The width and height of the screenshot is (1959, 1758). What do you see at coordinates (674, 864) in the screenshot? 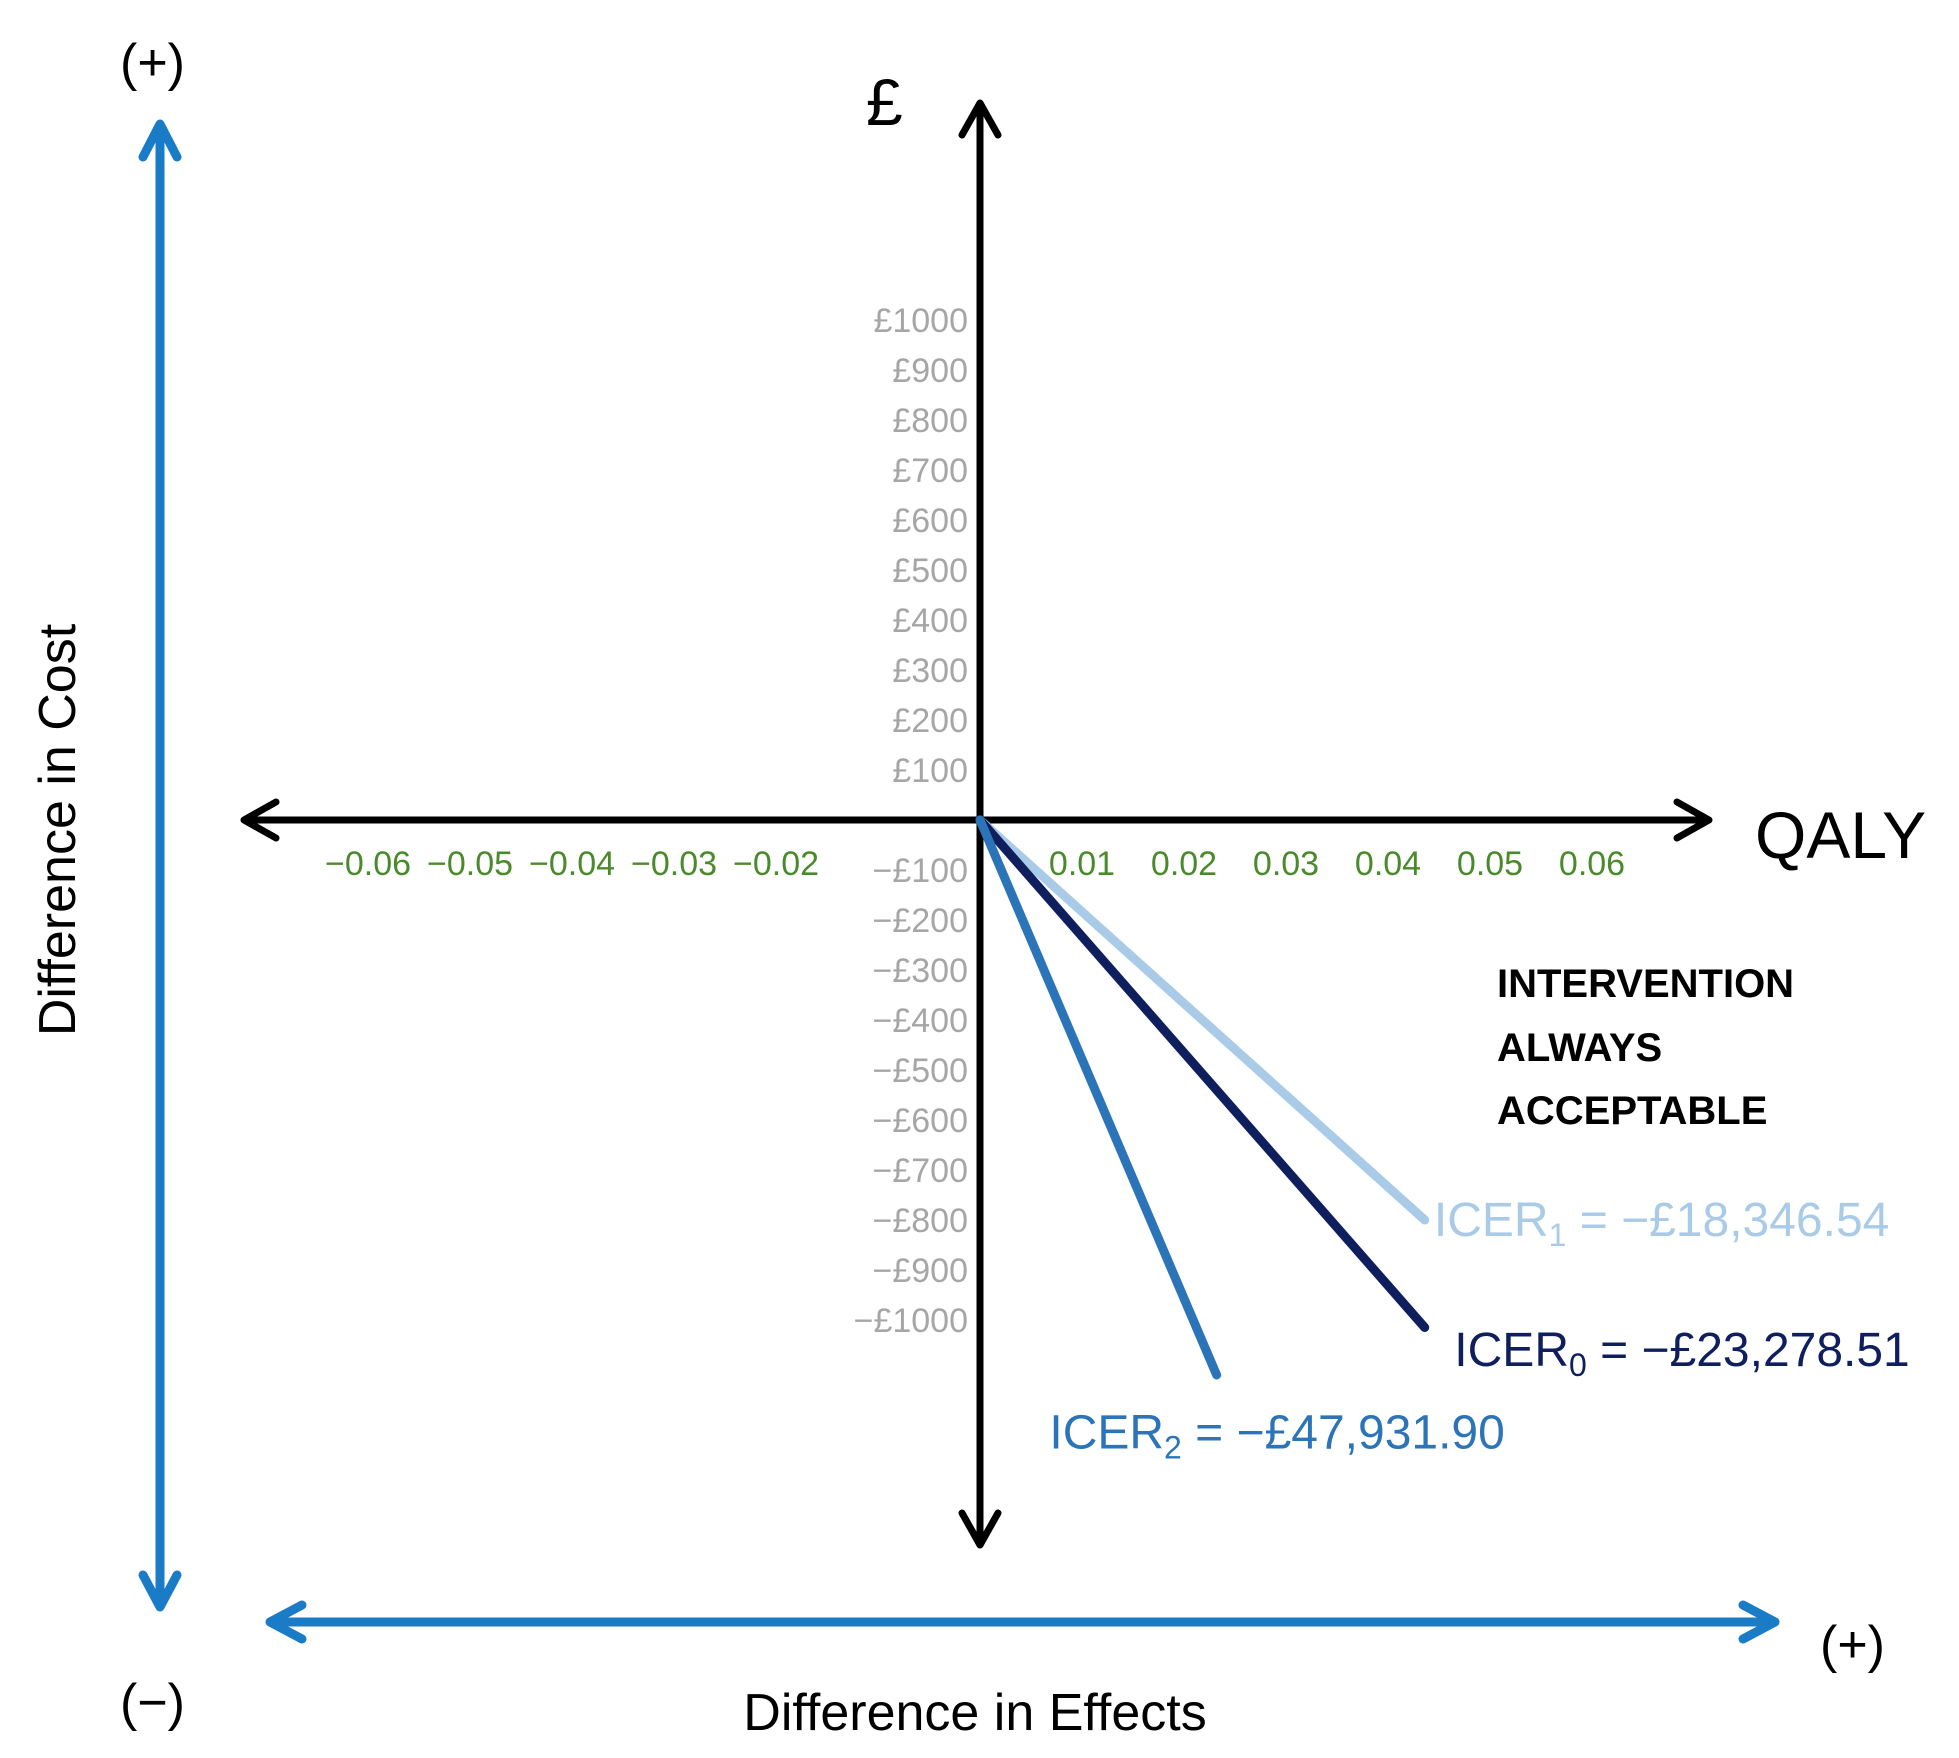
I see `x-tick-label: −0.03` at bounding box center [674, 864].